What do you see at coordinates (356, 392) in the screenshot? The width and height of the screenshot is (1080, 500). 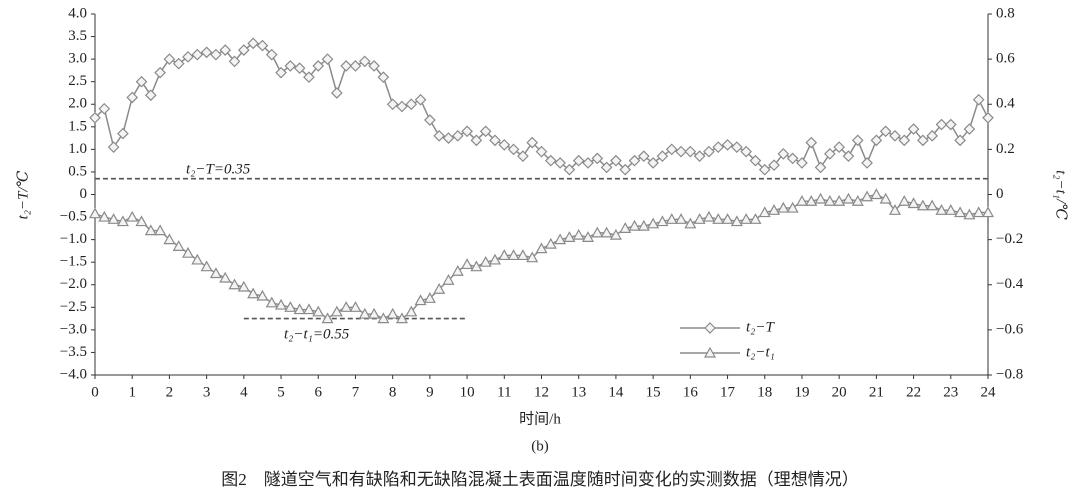 I see `x-tick-label: 7` at bounding box center [356, 392].